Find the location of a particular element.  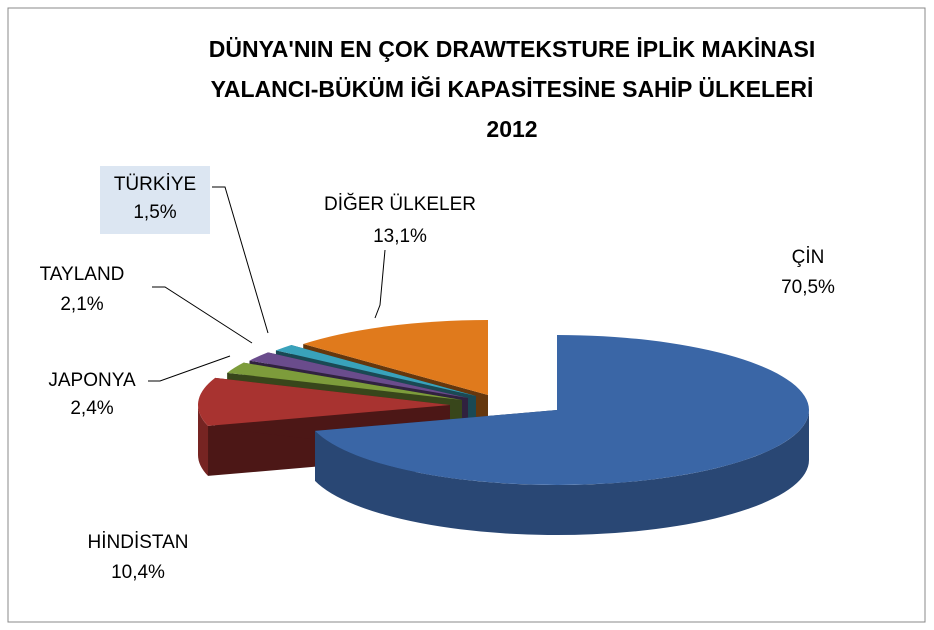

data-label-value: 70,5% is located at coordinates (808, 287).